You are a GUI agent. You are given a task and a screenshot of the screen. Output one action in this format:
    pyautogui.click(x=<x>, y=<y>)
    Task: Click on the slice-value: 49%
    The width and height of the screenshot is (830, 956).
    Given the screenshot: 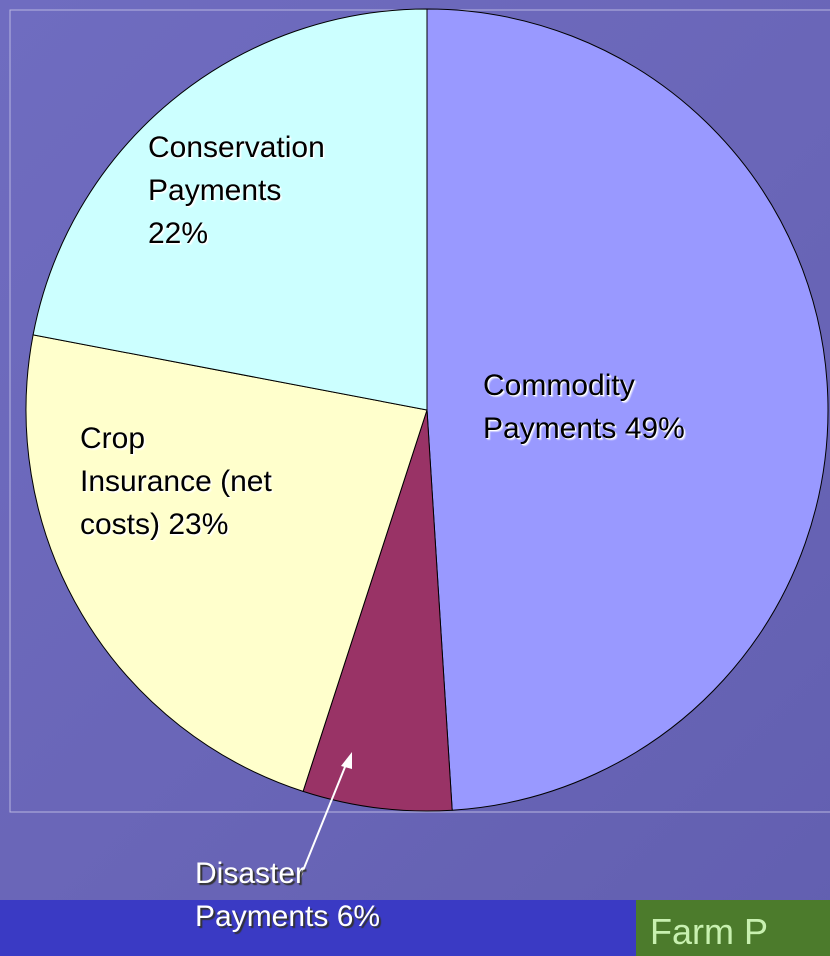 What is the action you would take?
    pyautogui.click(x=654, y=428)
    